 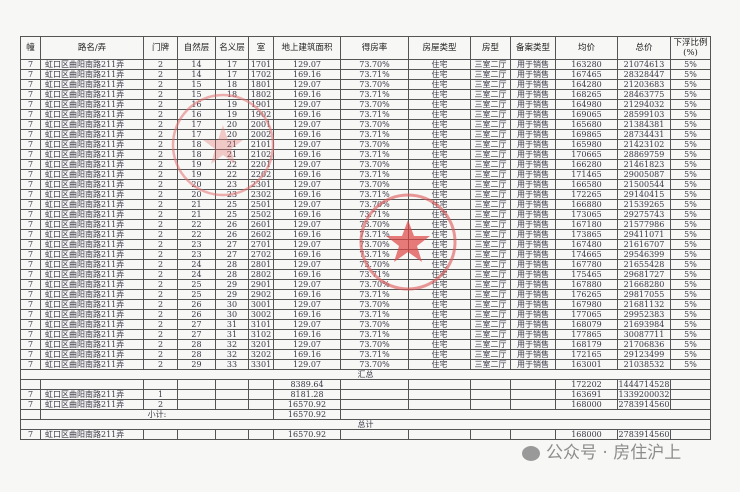 I want to click on total-price-cell: 21500544, so click(x=644, y=184).